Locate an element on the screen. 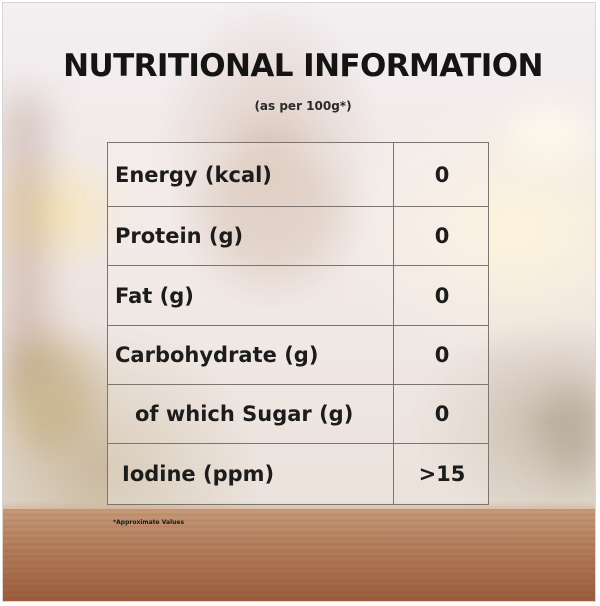 The width and height of the screenshot is (600, 606). row-label: Carbohydrate (g) is located at coordinates (217, 355).